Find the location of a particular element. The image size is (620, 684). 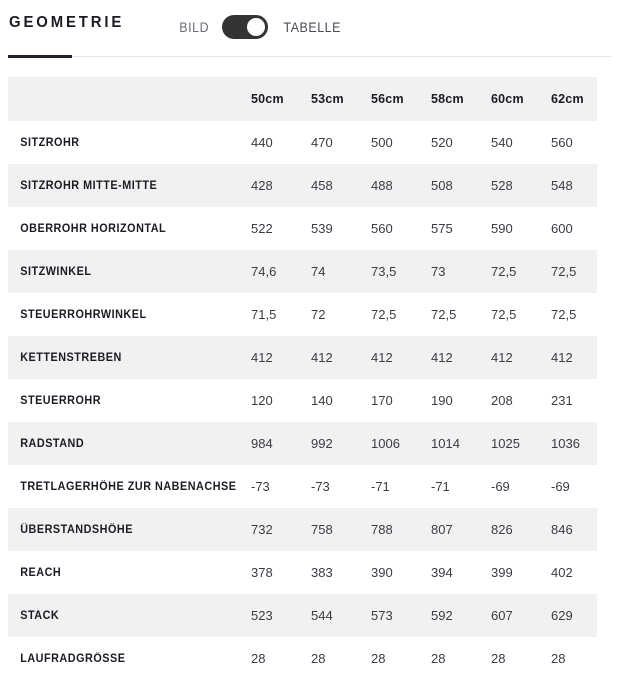

toggle-label-tabelle: TABELLE is located at coordinates (312, 27).